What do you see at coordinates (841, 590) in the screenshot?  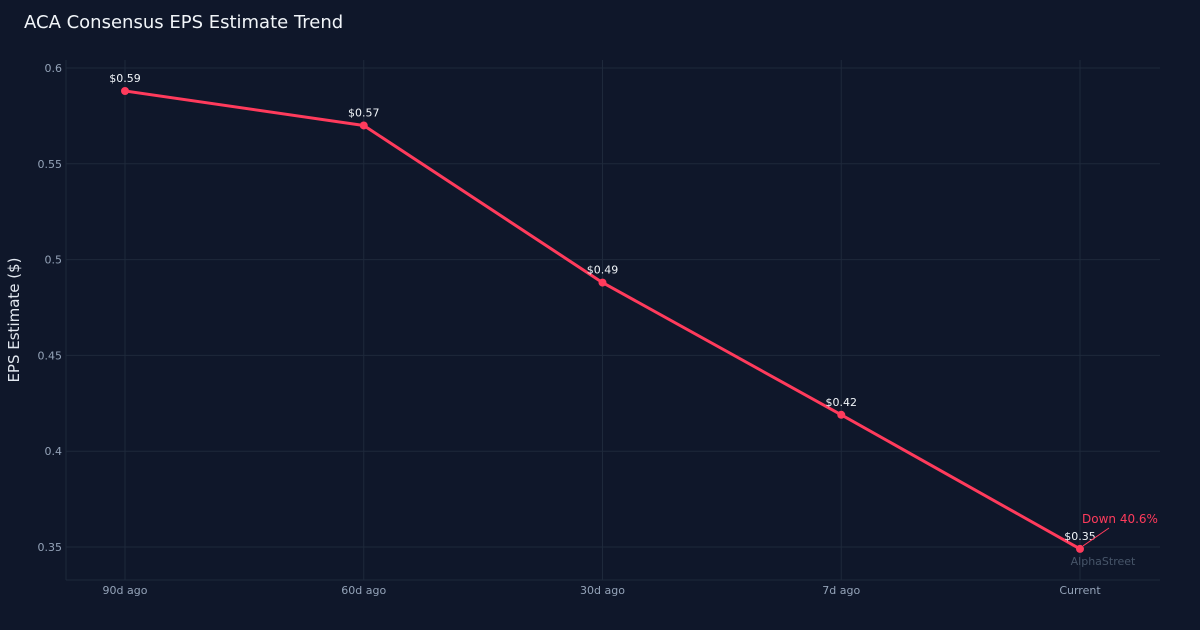 I see `x-tick-label: 7d ago` at bounding box center [841, 590].